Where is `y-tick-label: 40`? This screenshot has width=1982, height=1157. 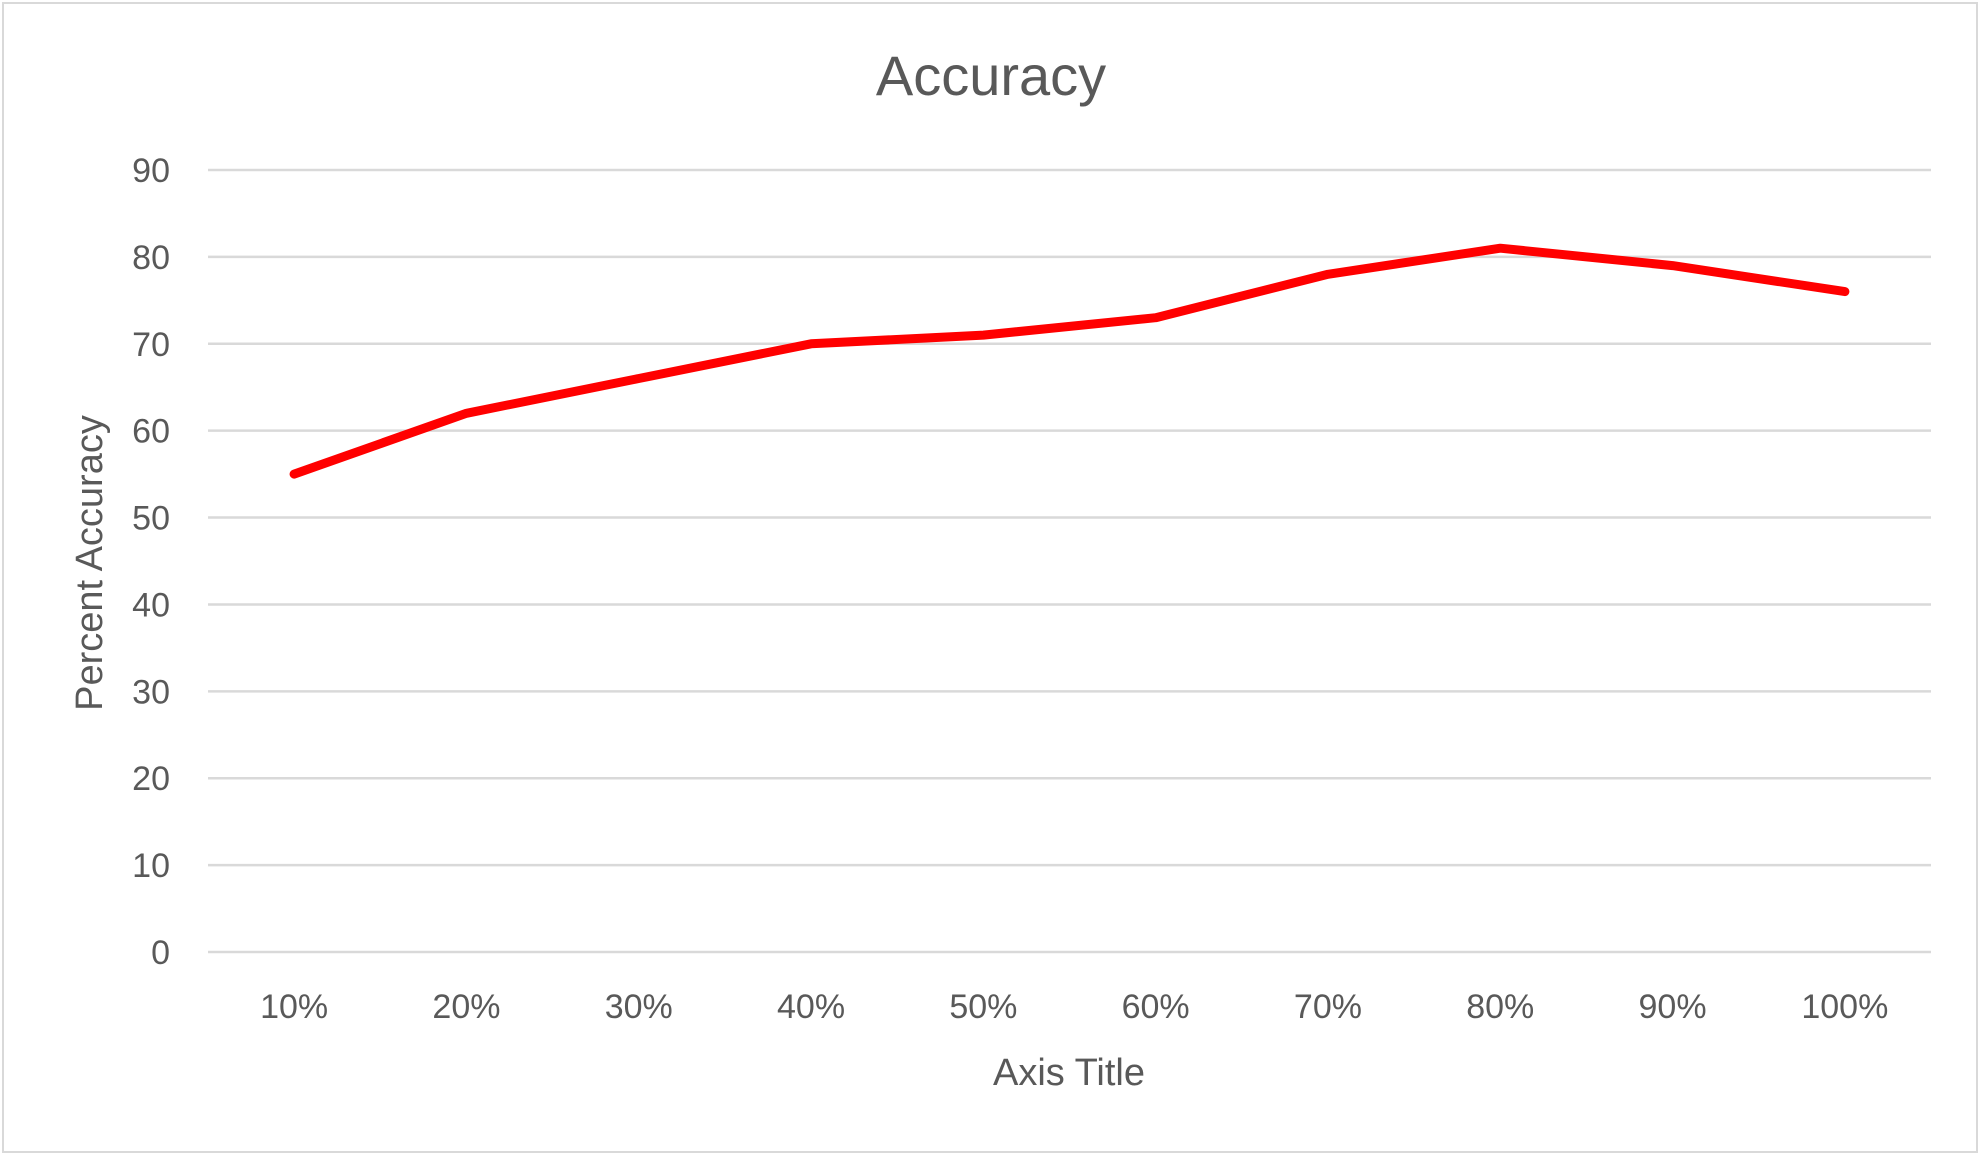 y-tick-label: 40 is located at coordinates (151, 605).